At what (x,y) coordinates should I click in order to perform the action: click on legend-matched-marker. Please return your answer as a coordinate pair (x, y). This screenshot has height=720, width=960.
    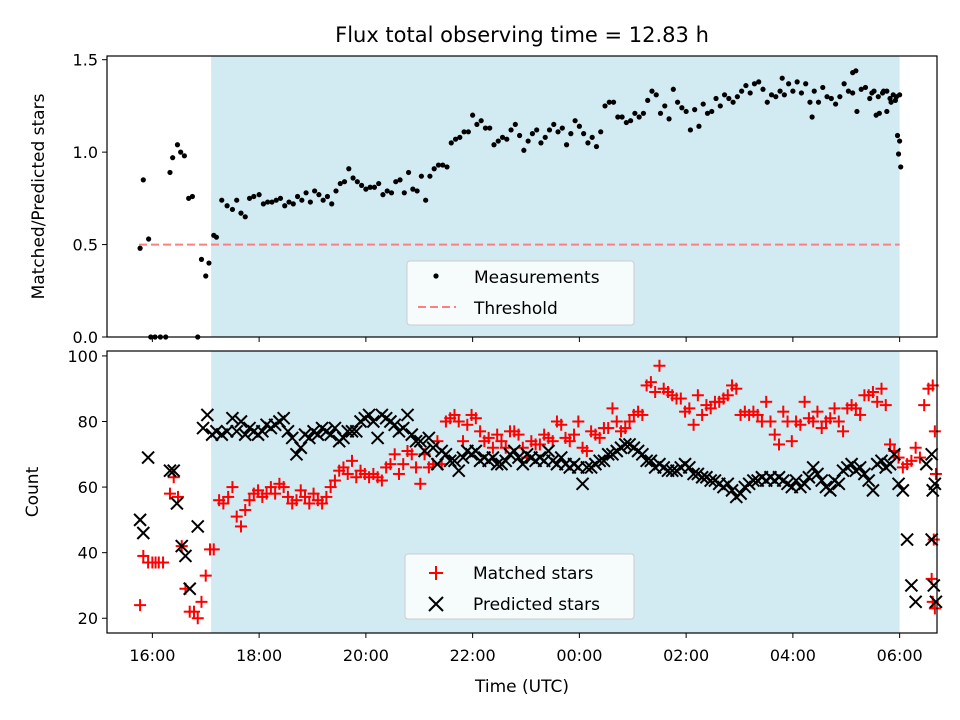
    Looking at the image, I should click on (436, 573).